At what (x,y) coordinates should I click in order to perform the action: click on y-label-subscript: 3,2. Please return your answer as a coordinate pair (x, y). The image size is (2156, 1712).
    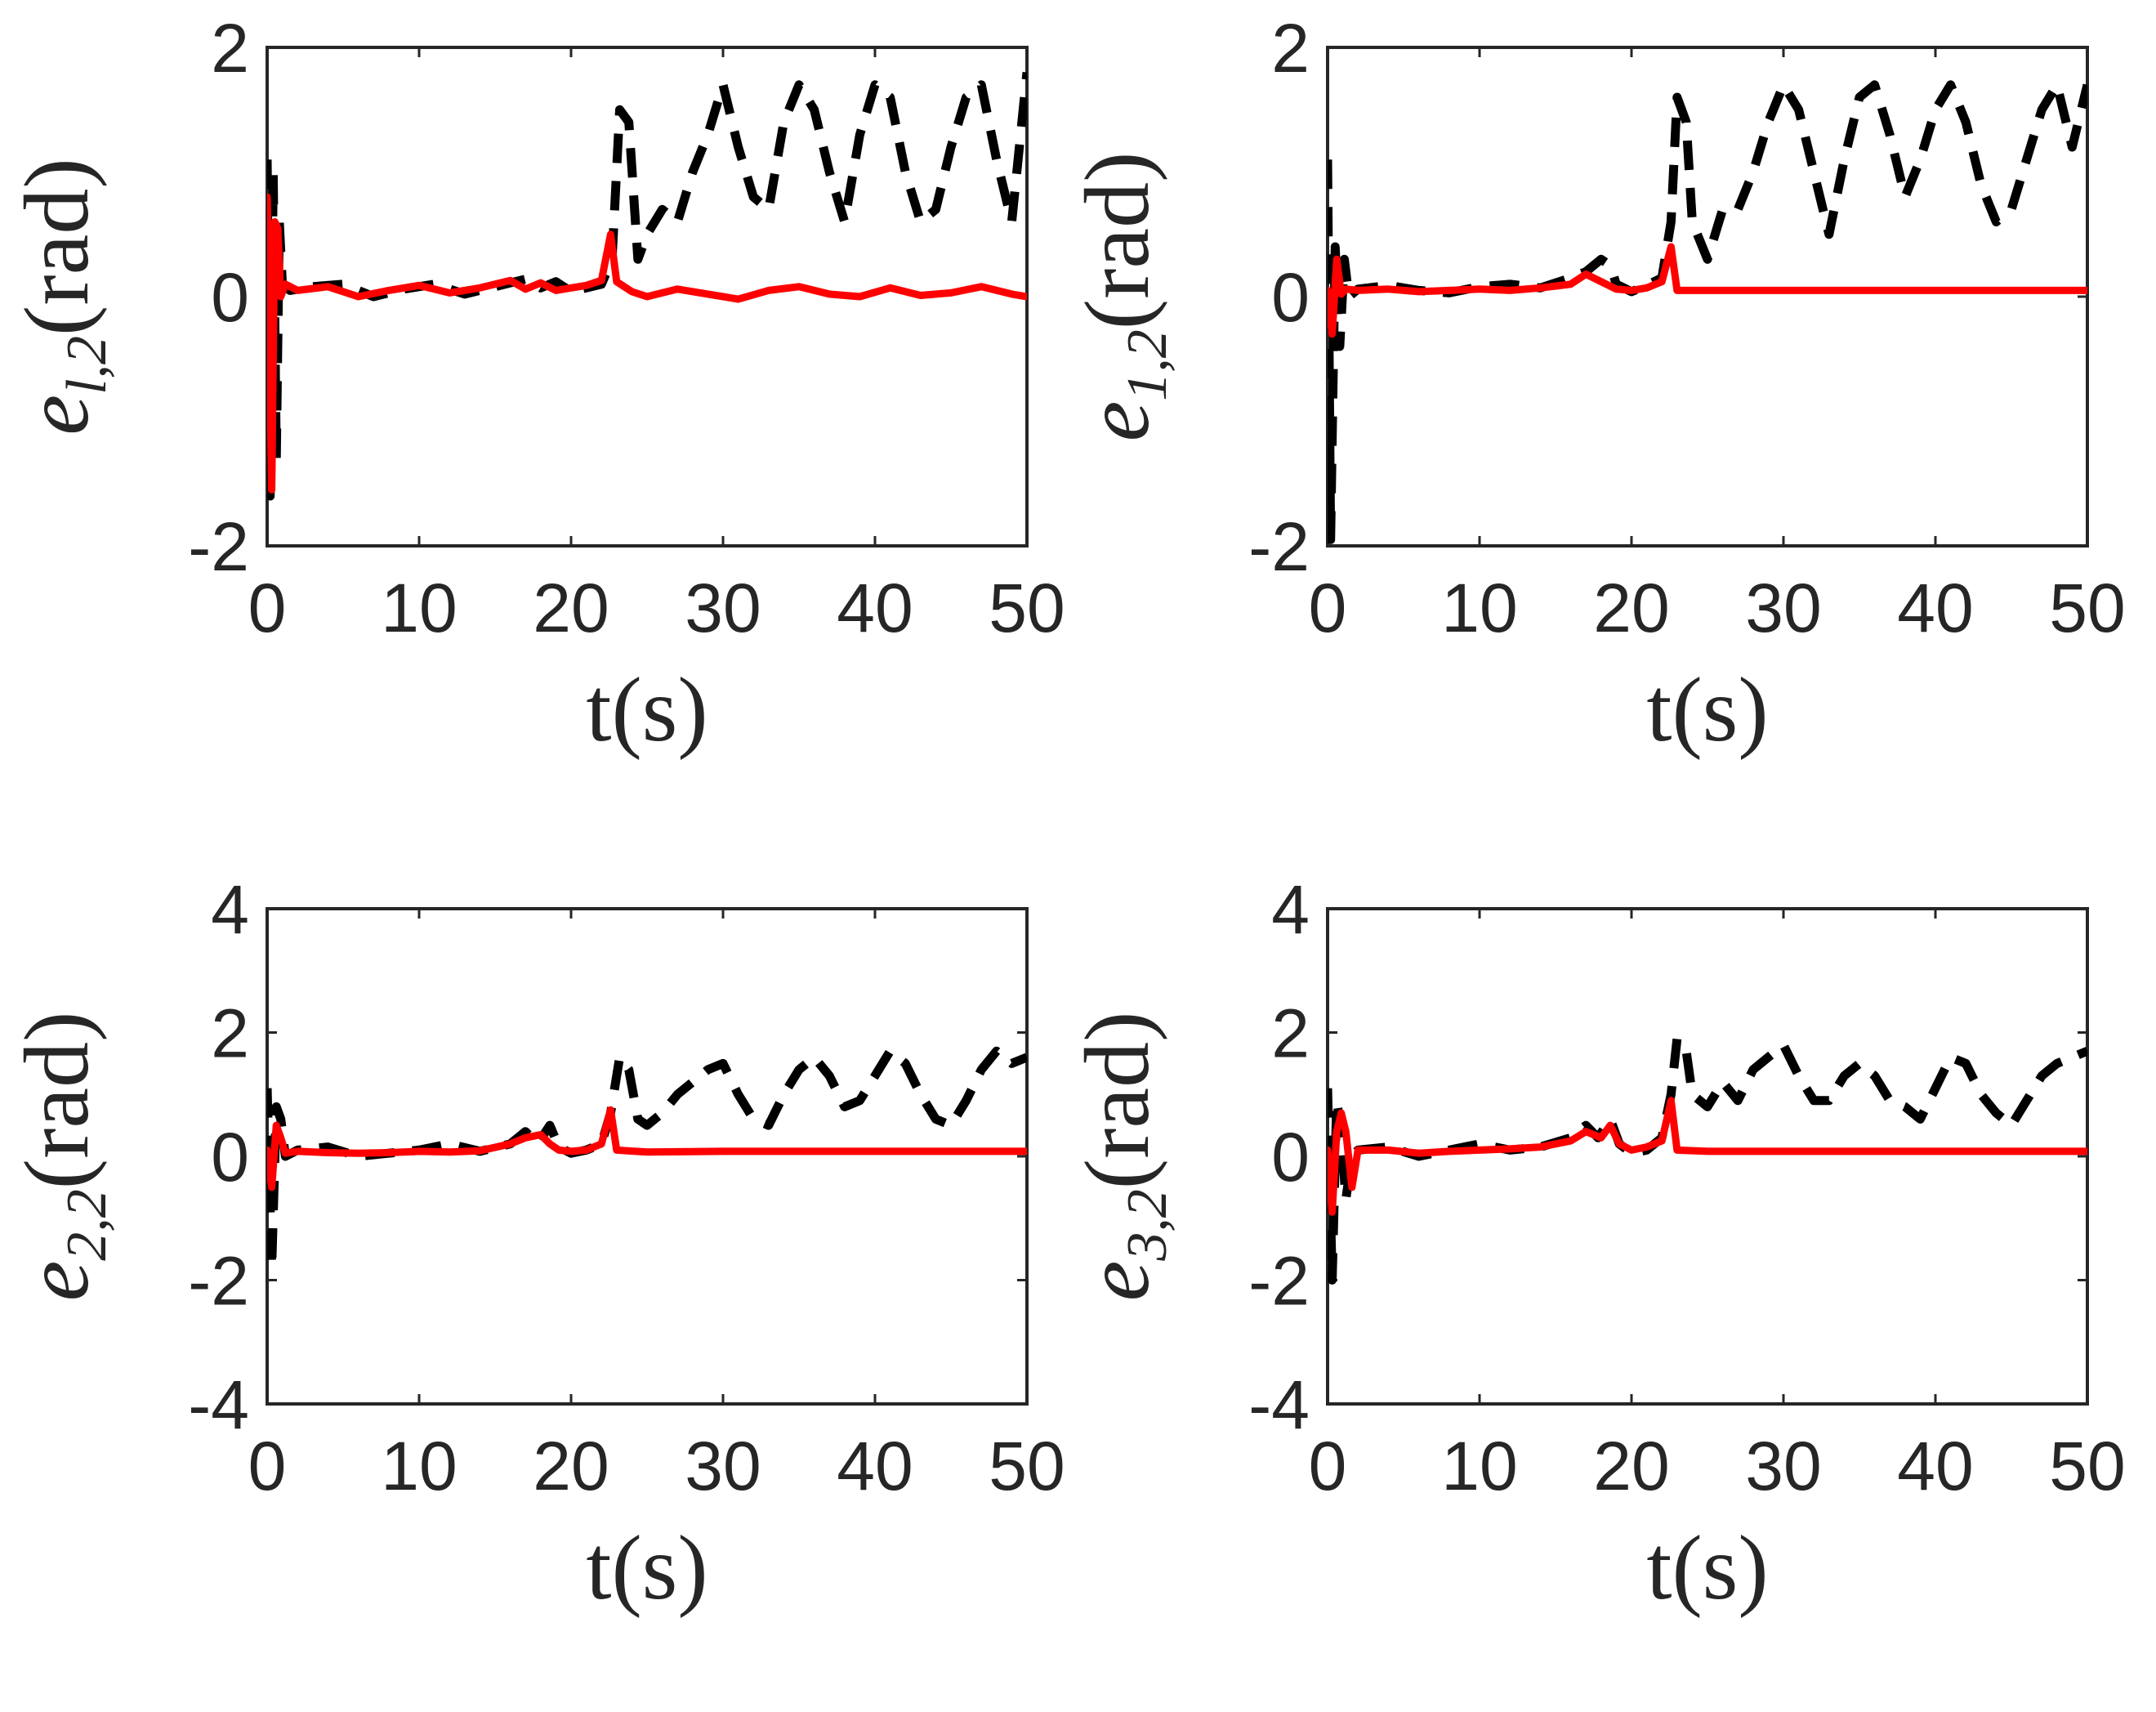
    Looking at the image, I should click on (1147, 1225).